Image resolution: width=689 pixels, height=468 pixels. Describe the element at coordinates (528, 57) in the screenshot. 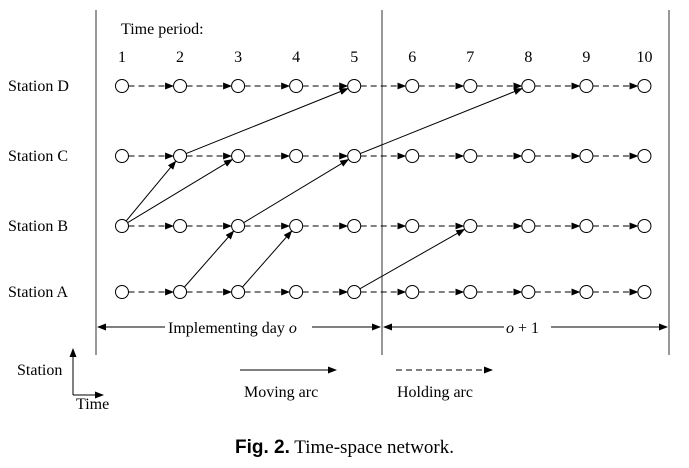

I see `time-period-8: 8` at that location.